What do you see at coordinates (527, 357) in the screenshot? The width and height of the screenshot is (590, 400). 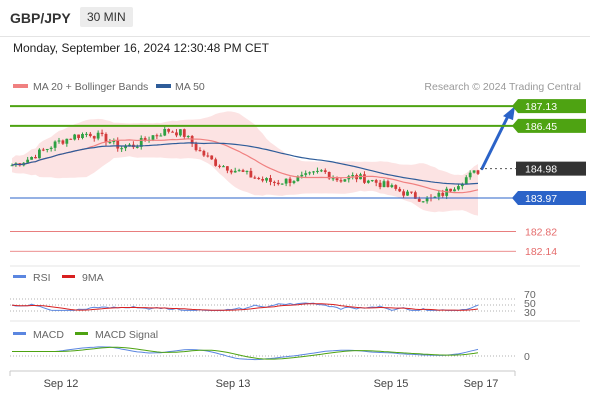 I see `macd-zero-label: 0` at bounding box center [527, 357].